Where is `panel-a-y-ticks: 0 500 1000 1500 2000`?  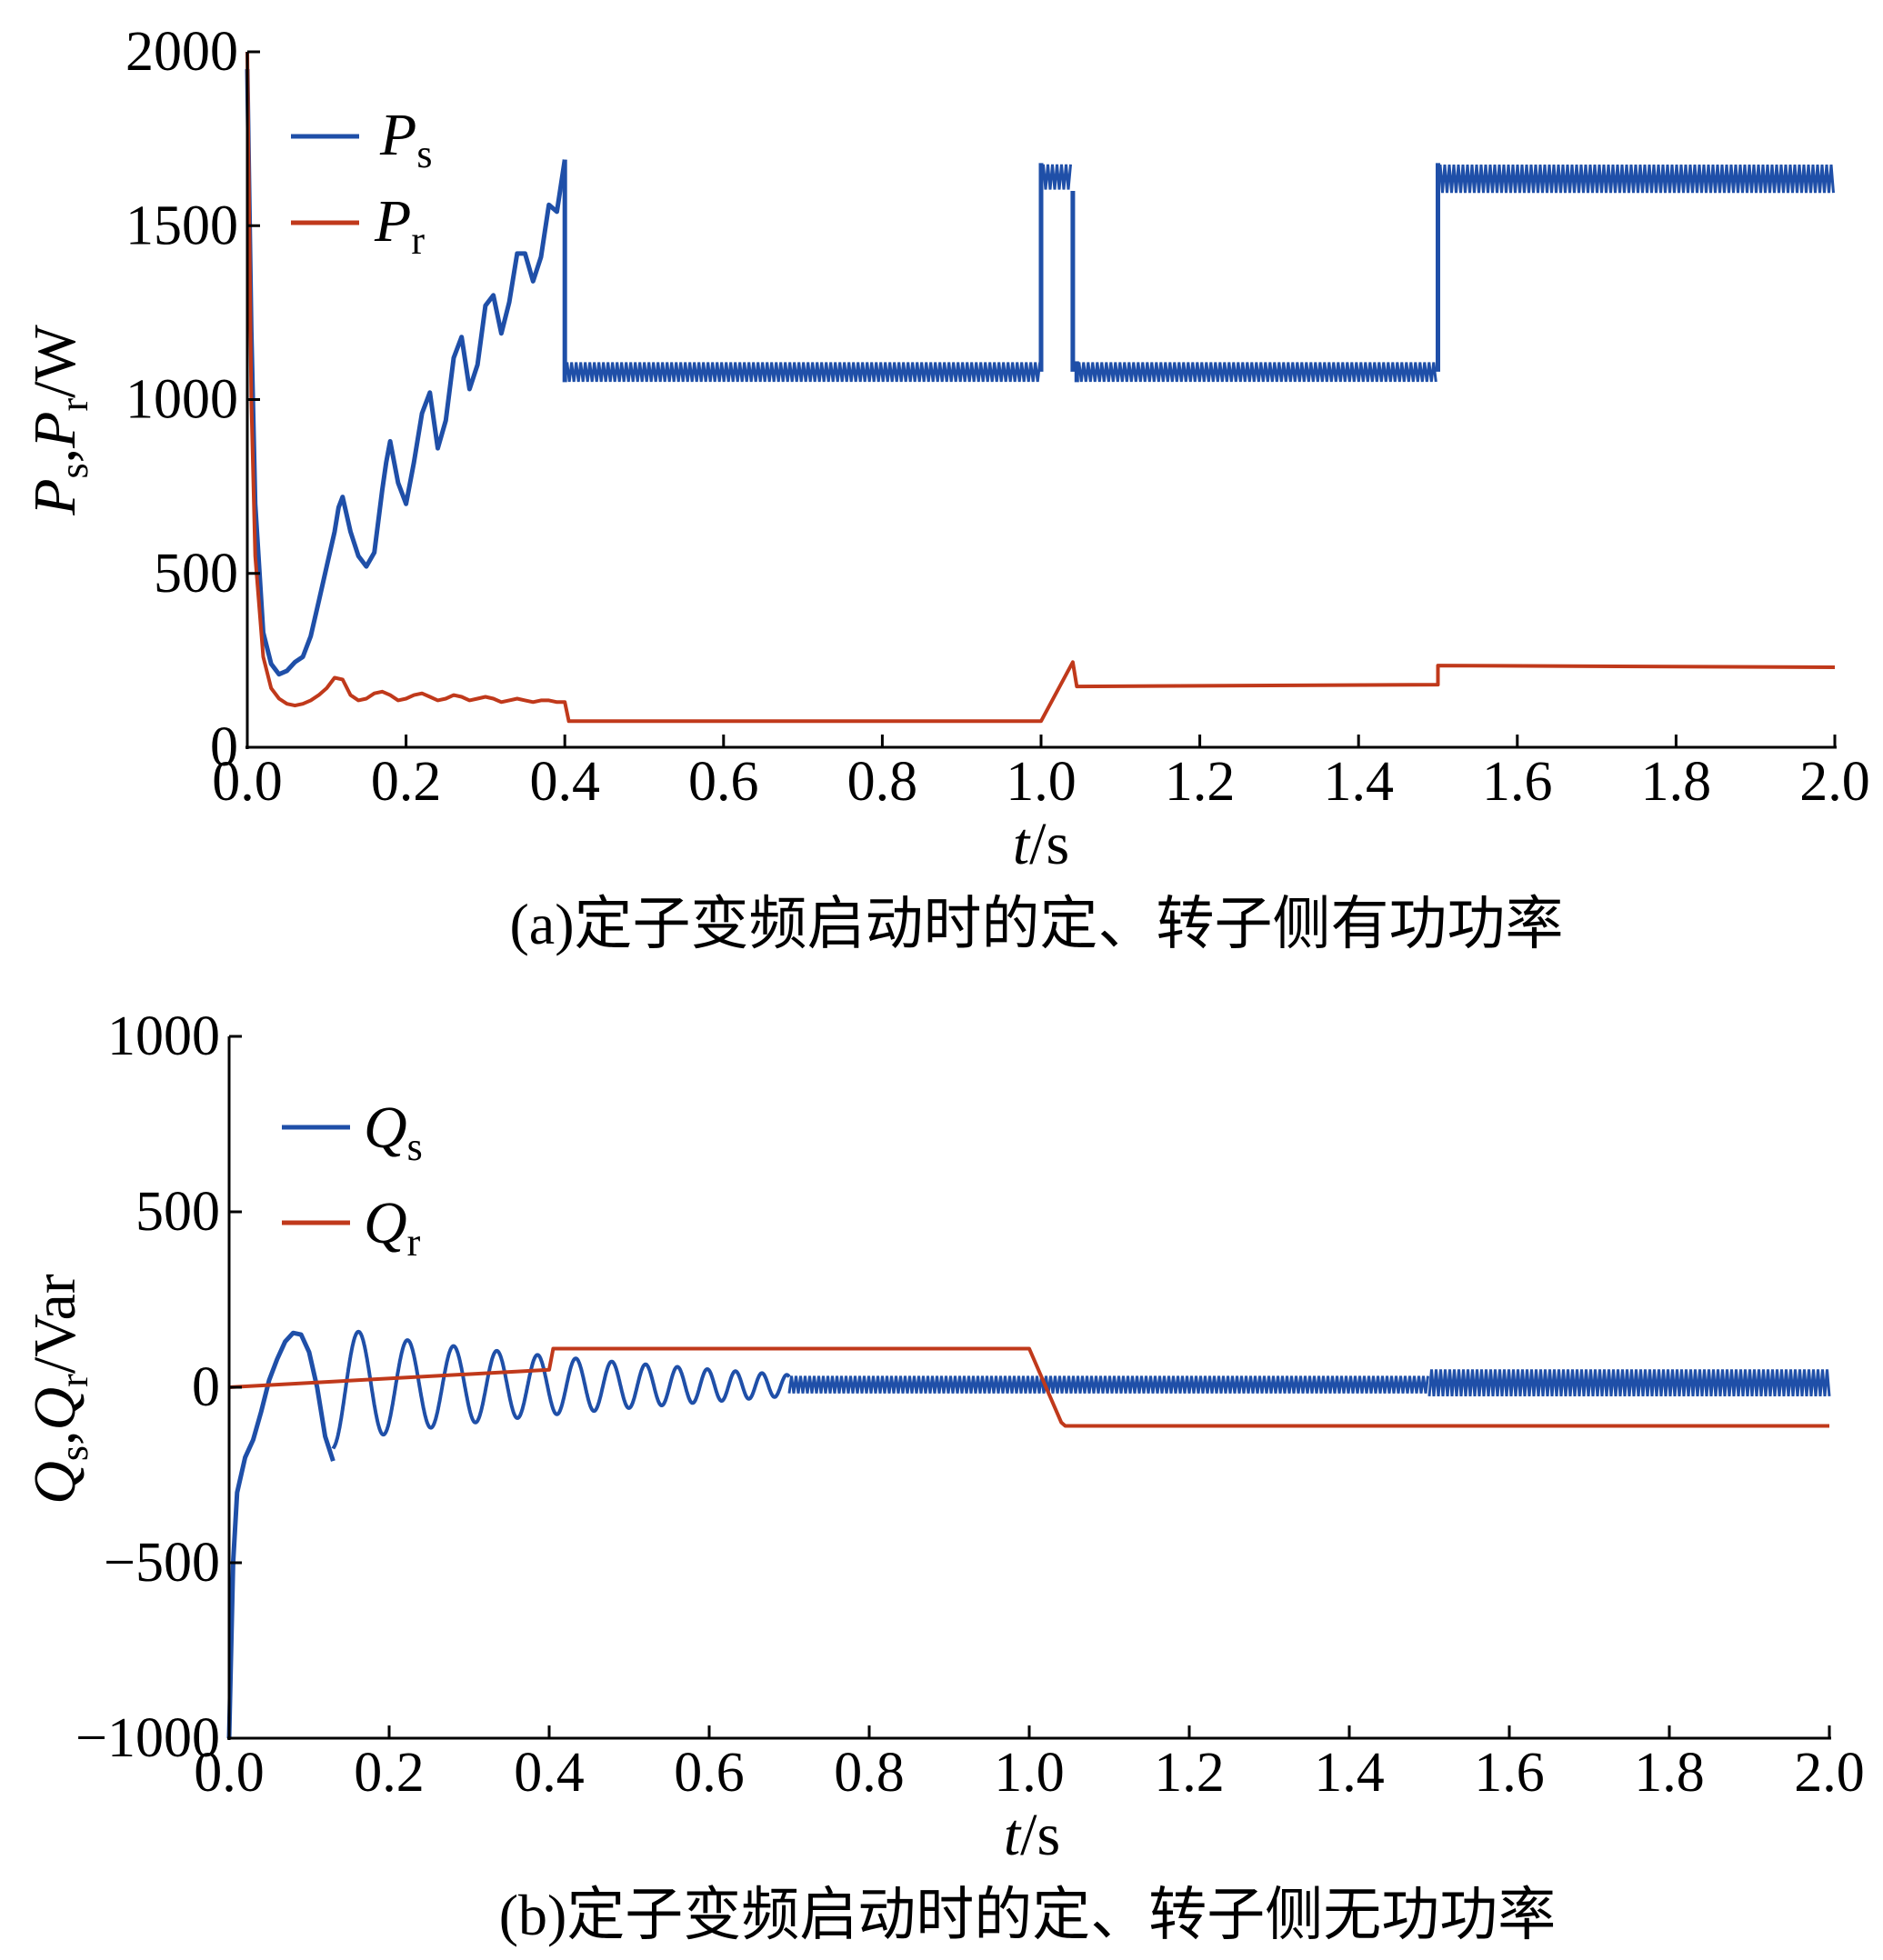 panel-a-y-ticks: 0 500 1000 1500 2000 is located at coordinates (192, 399).